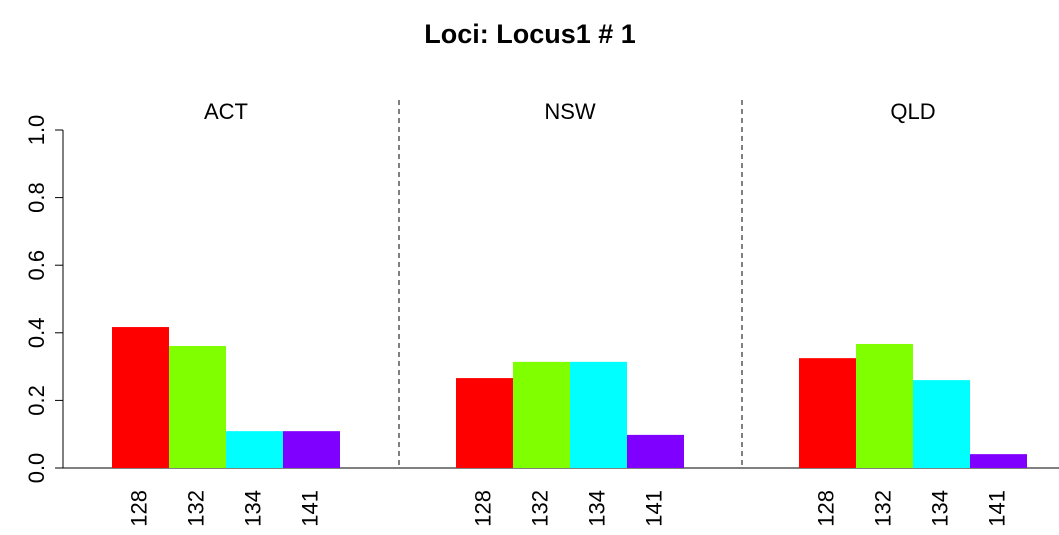 The image size is (1059, 535). Describe the element at coordinates (36, 468) in the screenshot. I see `y-tick-label: 0.0` at that location.